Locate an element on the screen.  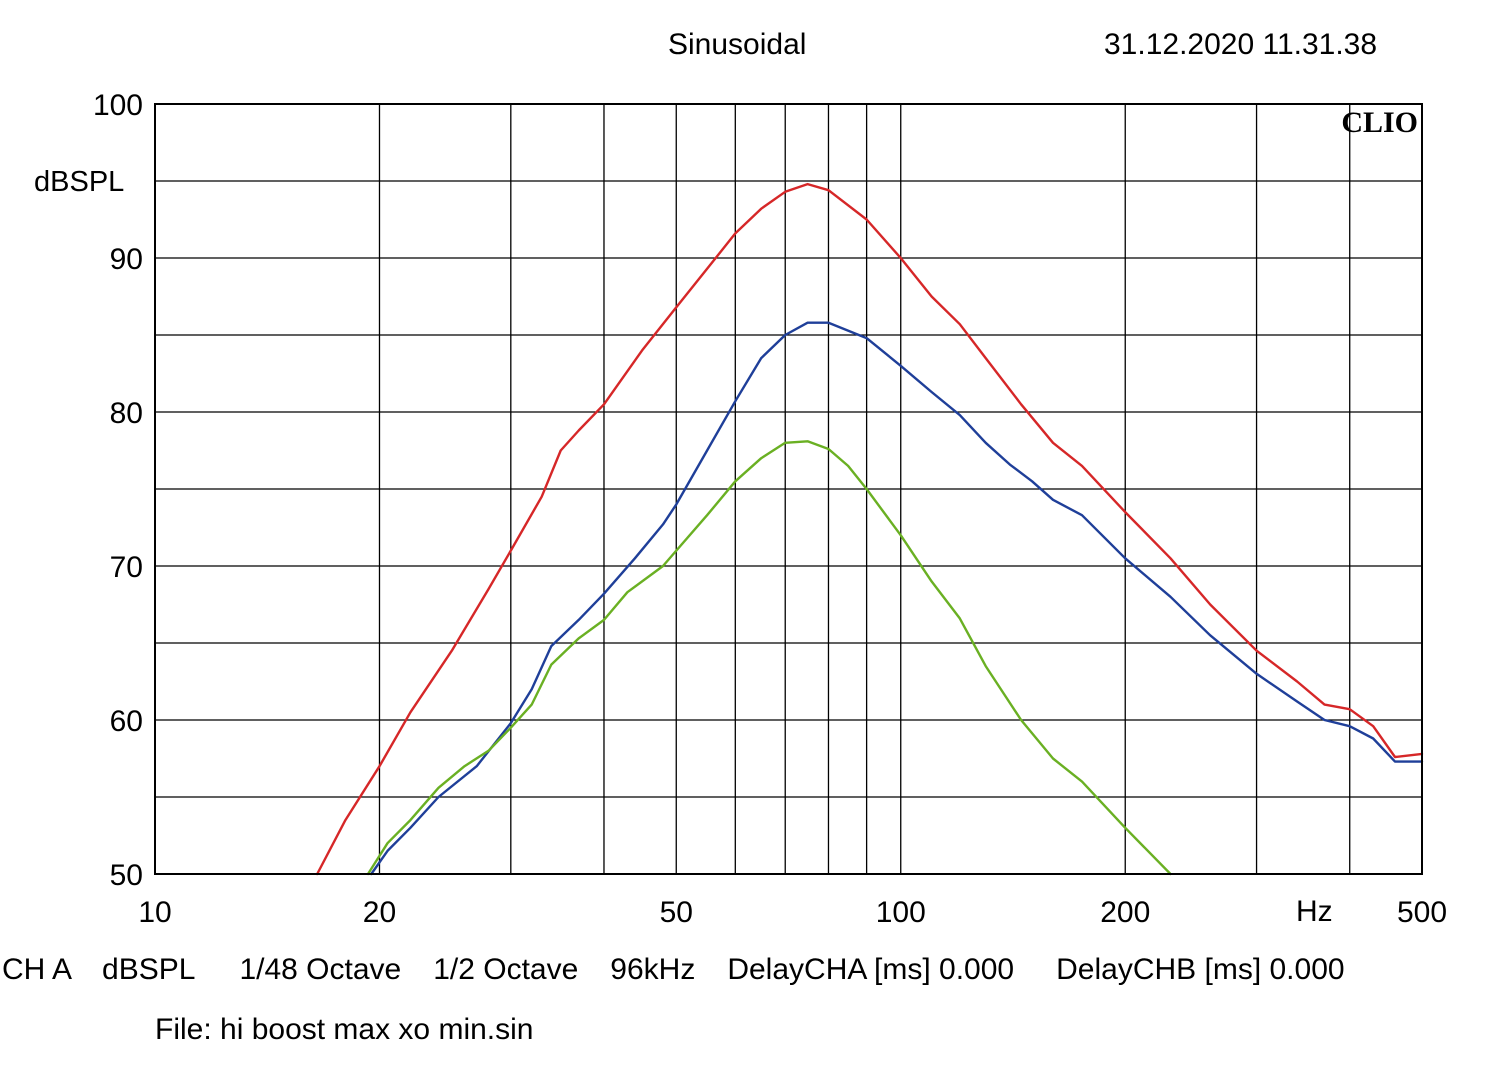
chart-title: Sinusoidal is located at coordinates (737, 44).